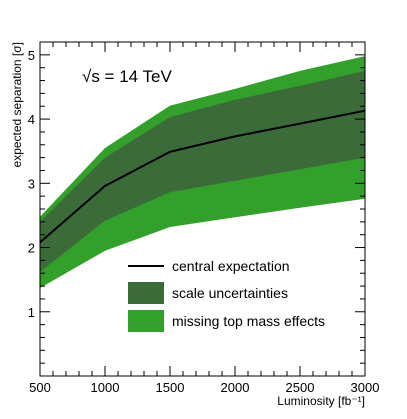  Describe the element at coordinates (248, 321) in the screenshot. I see `legend-label-missing-top-mass-effects: missing top mass effects` at that location.